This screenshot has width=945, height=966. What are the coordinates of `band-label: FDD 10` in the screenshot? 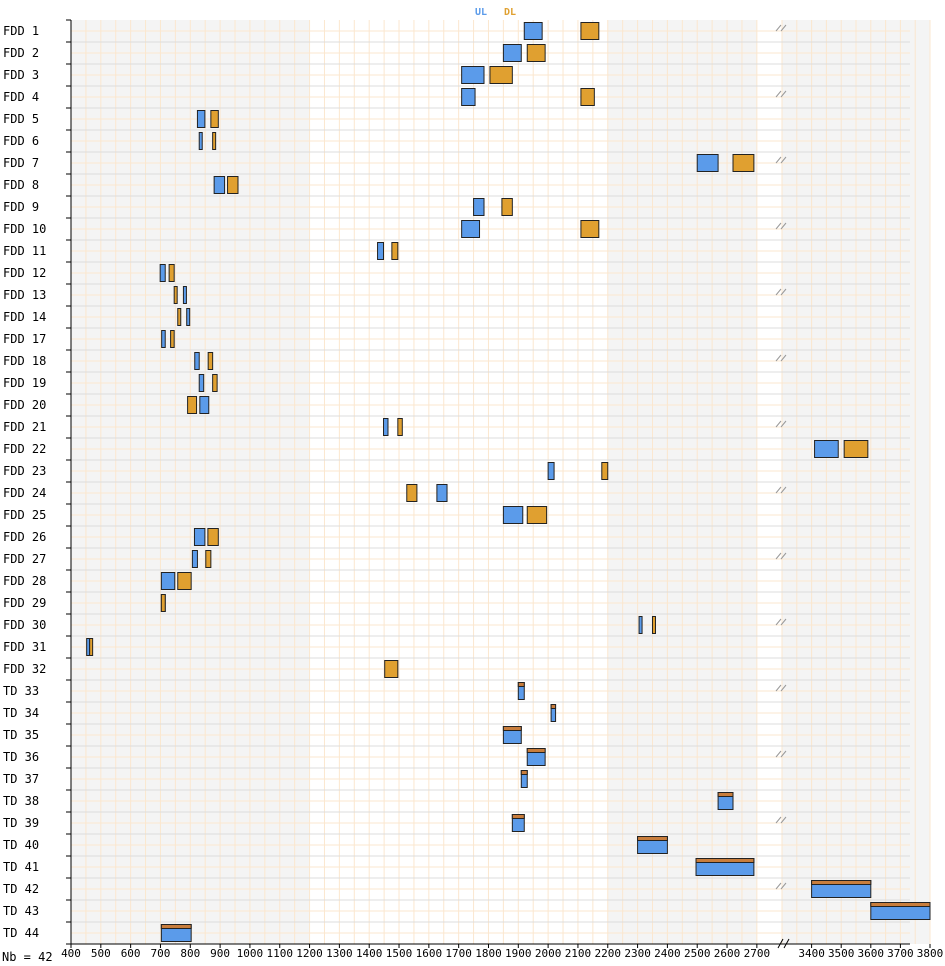 It's located at (24, 229).